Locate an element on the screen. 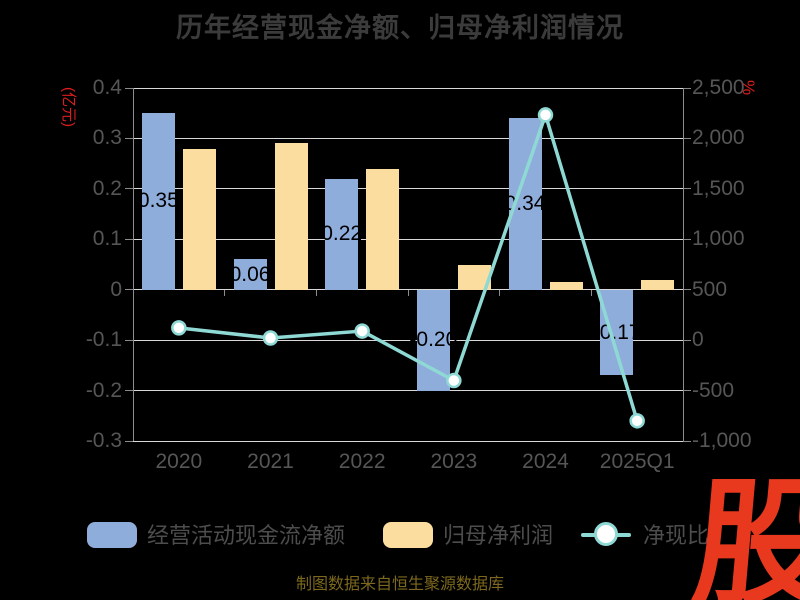  x-axis-label-2021: 2021 is located at coordinates (270, 461).